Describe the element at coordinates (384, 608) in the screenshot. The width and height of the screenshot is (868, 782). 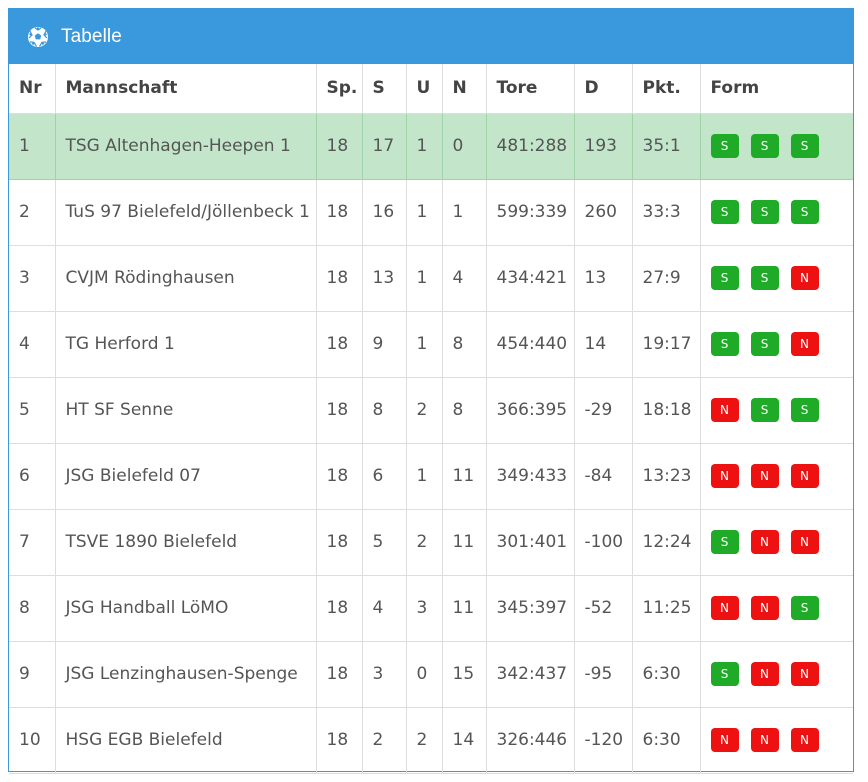
I see `cell-wins: 4` at that location.